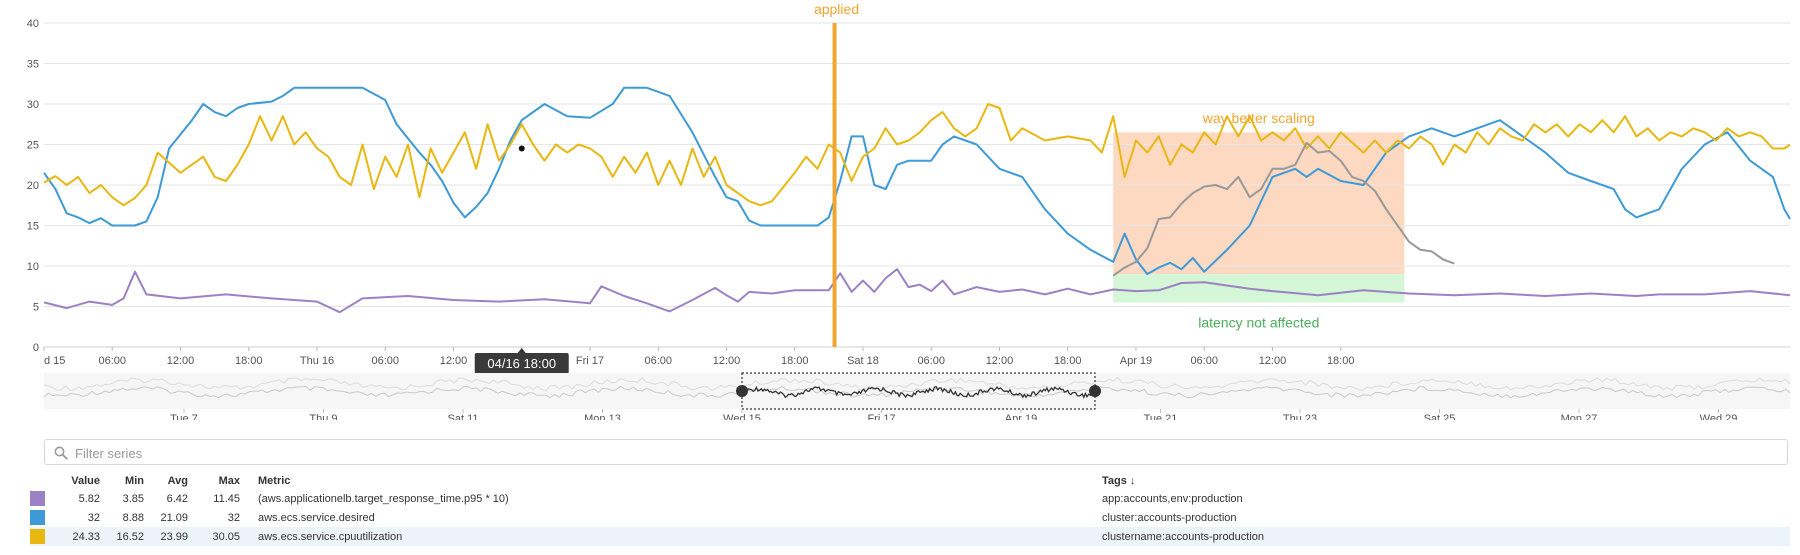  What do you see at coordinates (521, 350) in the screenshot?
I see `cursor-pointer` at bounding box center [521, 350].